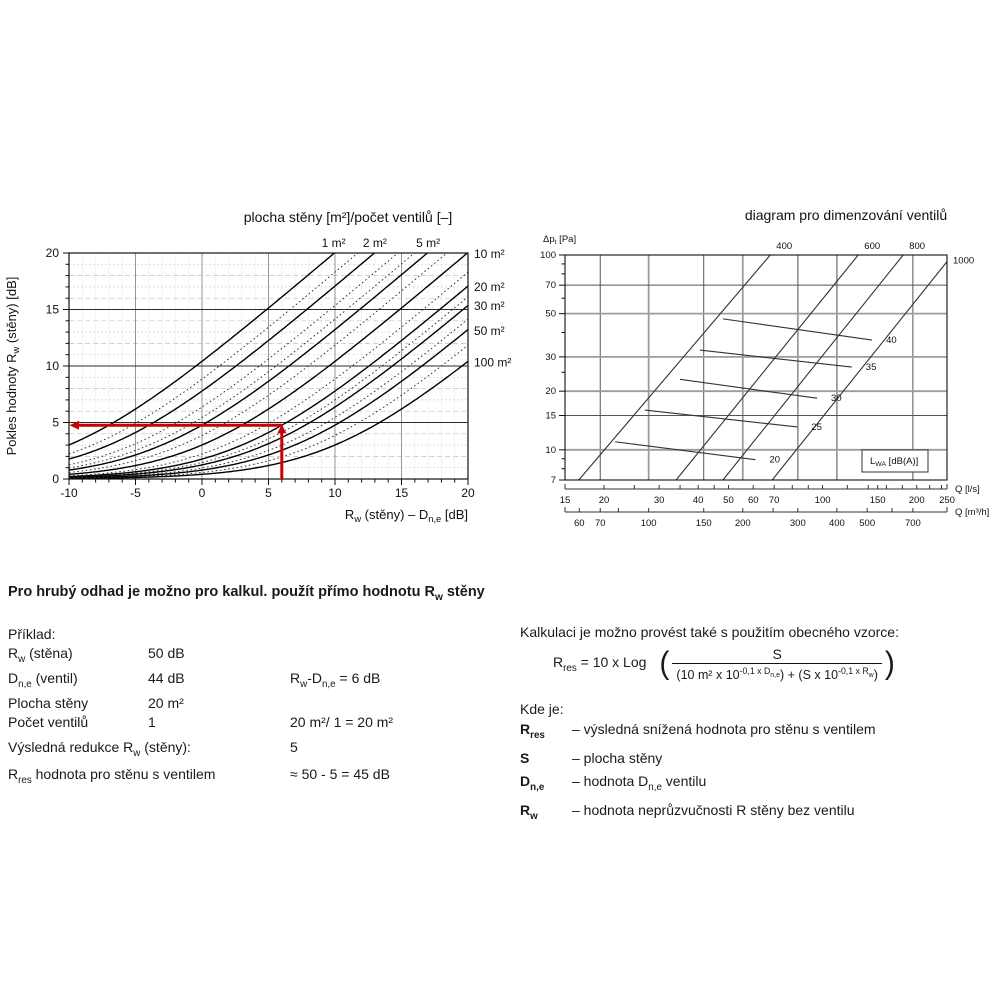 This screenshot has height=1000, width=1000. What do you see at coordinates (532, 782) in the screenshot?
I see `definition-term: Dn,e` at bounding box center [532, 782].